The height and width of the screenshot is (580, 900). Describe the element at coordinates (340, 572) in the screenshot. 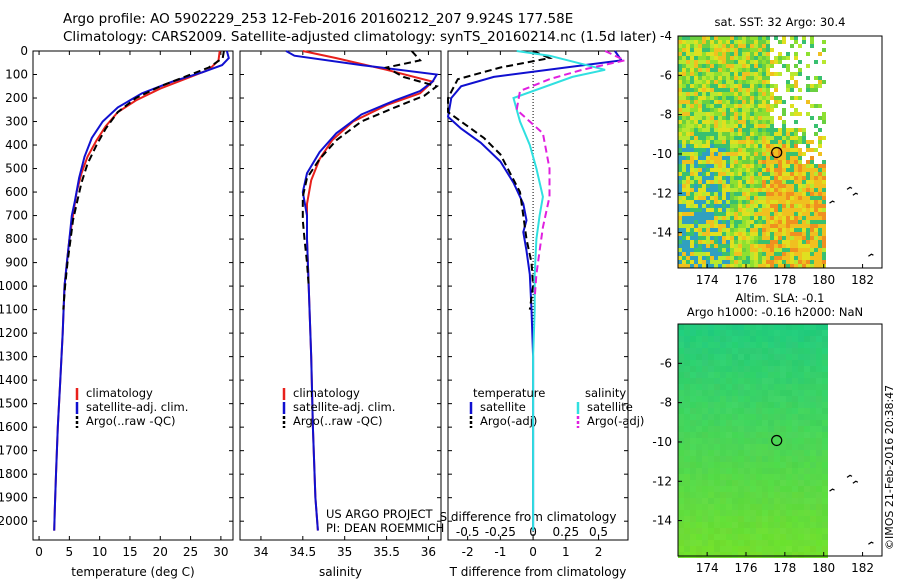

I see `x-axis-label: salinity` at that location.